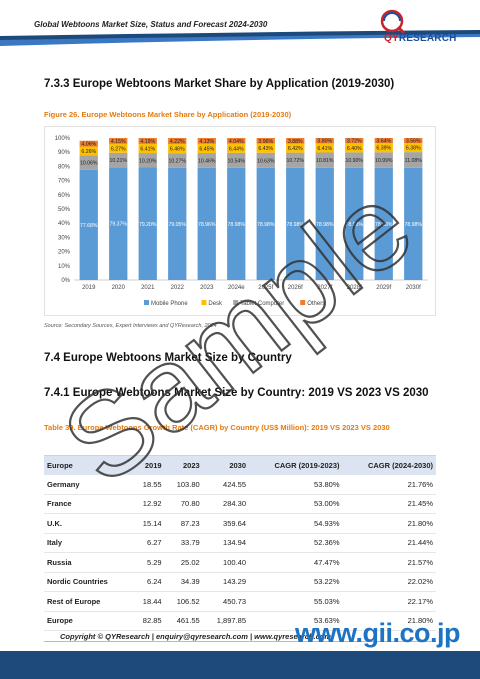 The width and height of the screenshot is (480, 679). I want to click on table-cell: 424.55, so click(225, 484).